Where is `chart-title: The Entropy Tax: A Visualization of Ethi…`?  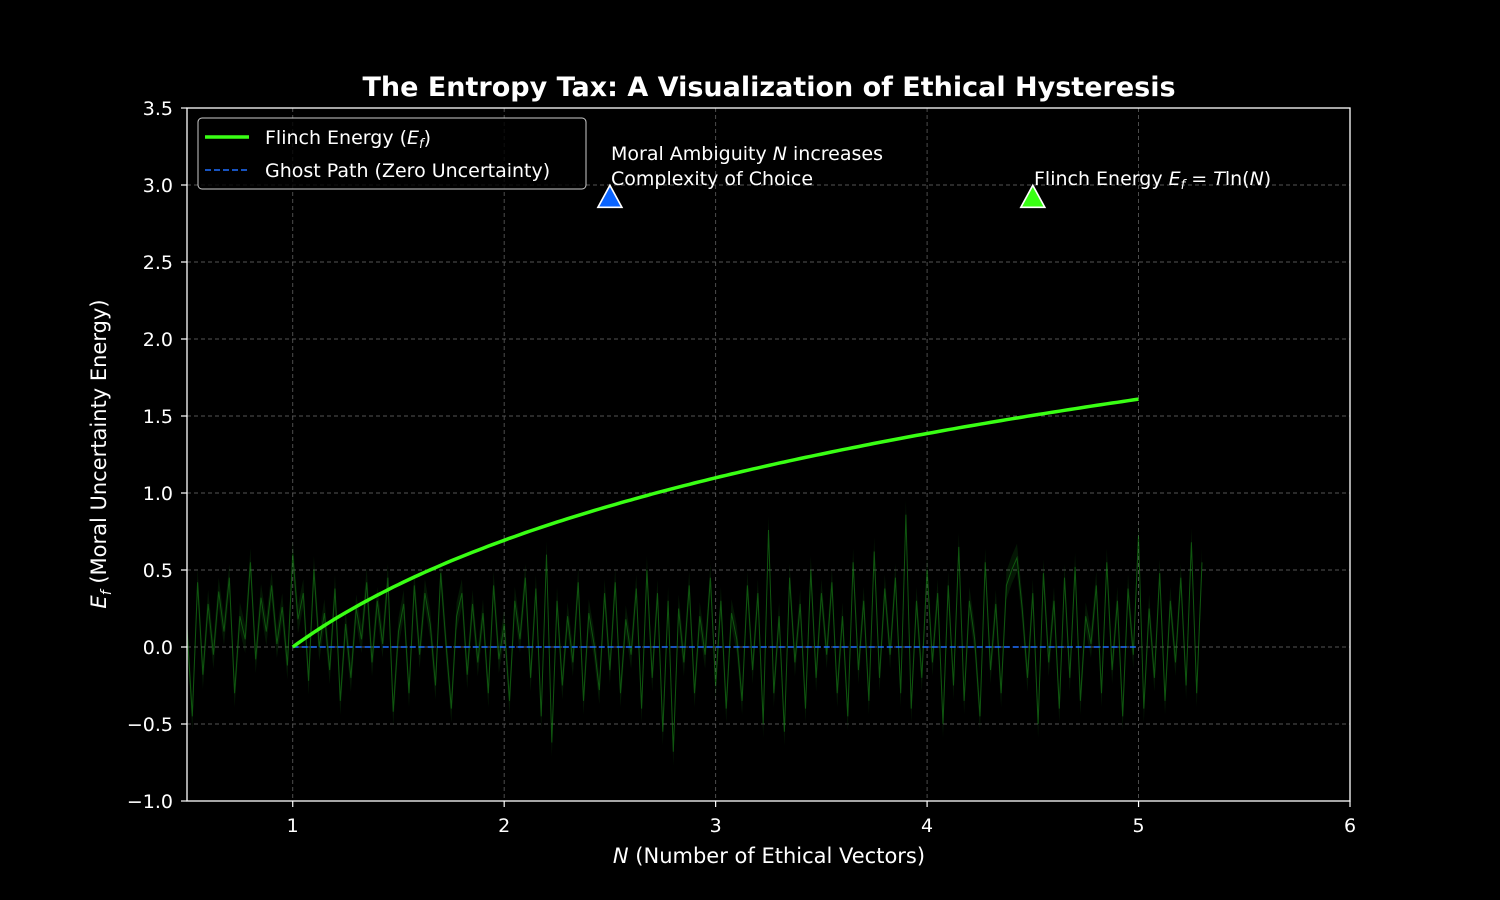 chart-title: The Entropy Tax: A Visualization of Ethi… is located at coordinates (768, 87).